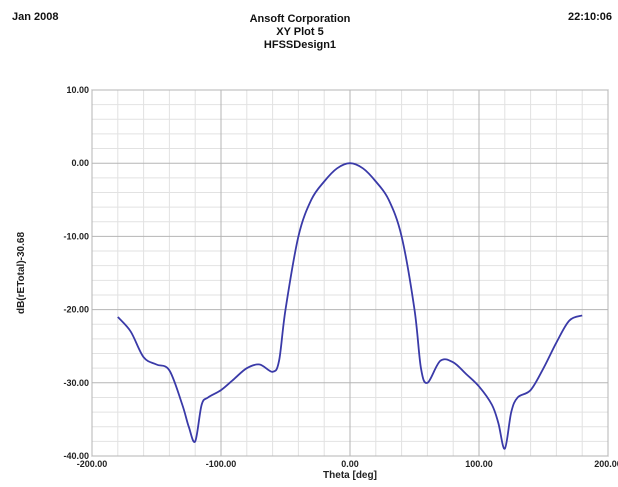  I want to click on x-tick-label: 0.00, so click(350, 464).